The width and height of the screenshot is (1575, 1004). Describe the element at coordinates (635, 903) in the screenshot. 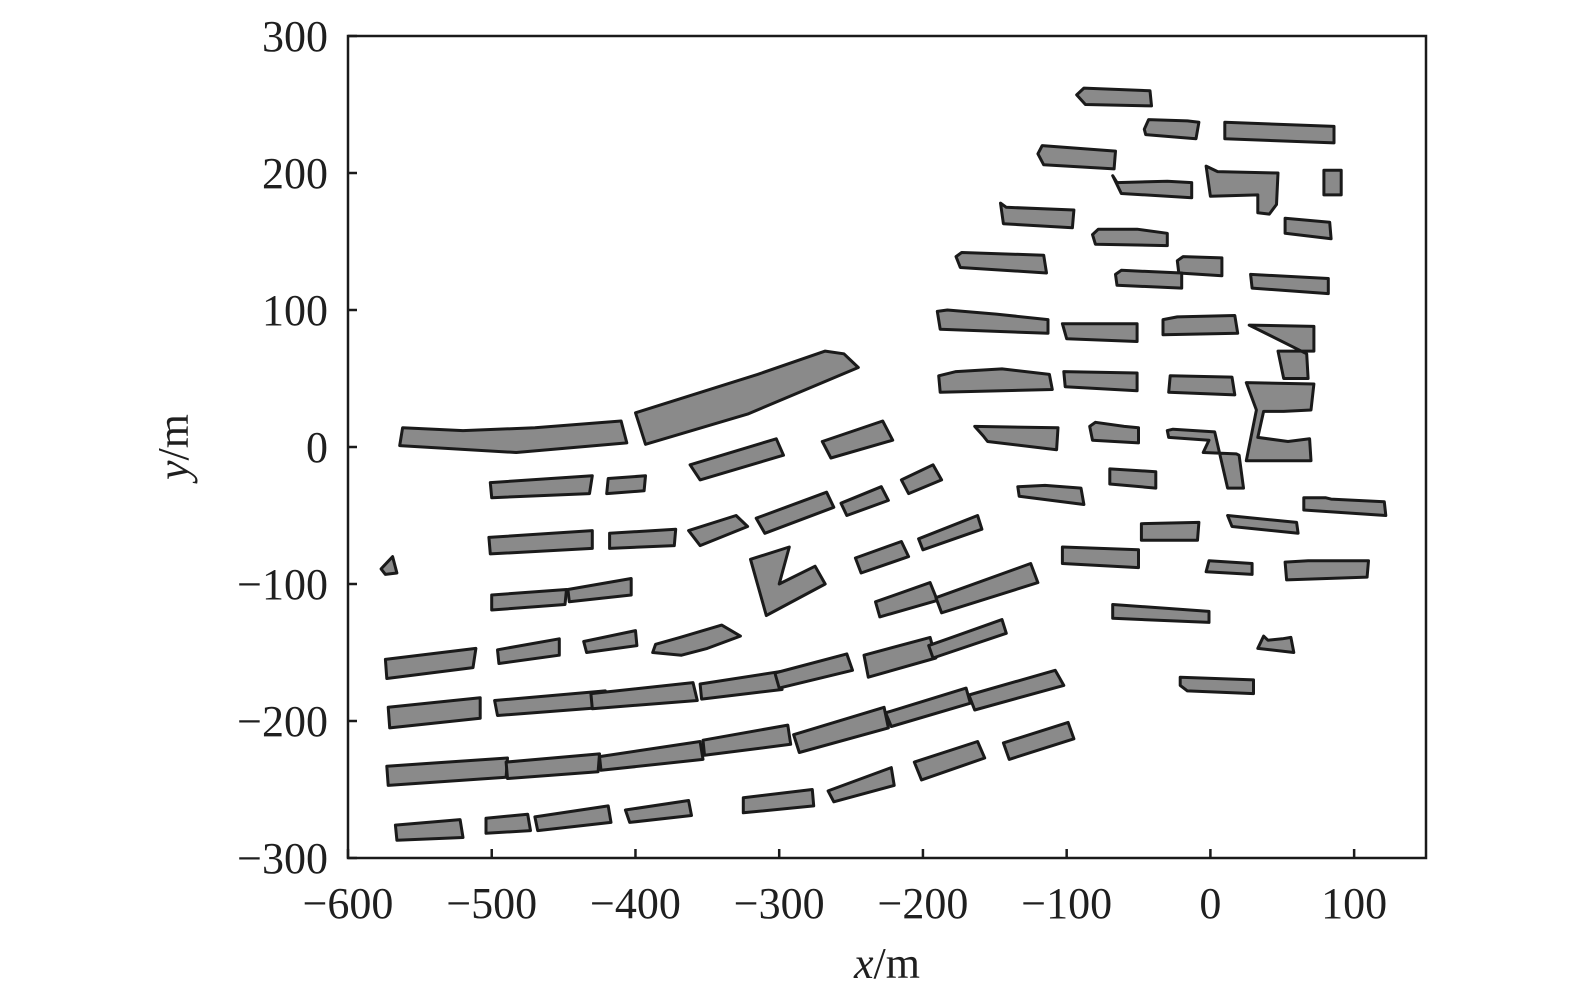

I see `x-tick-label: −400` at that location.